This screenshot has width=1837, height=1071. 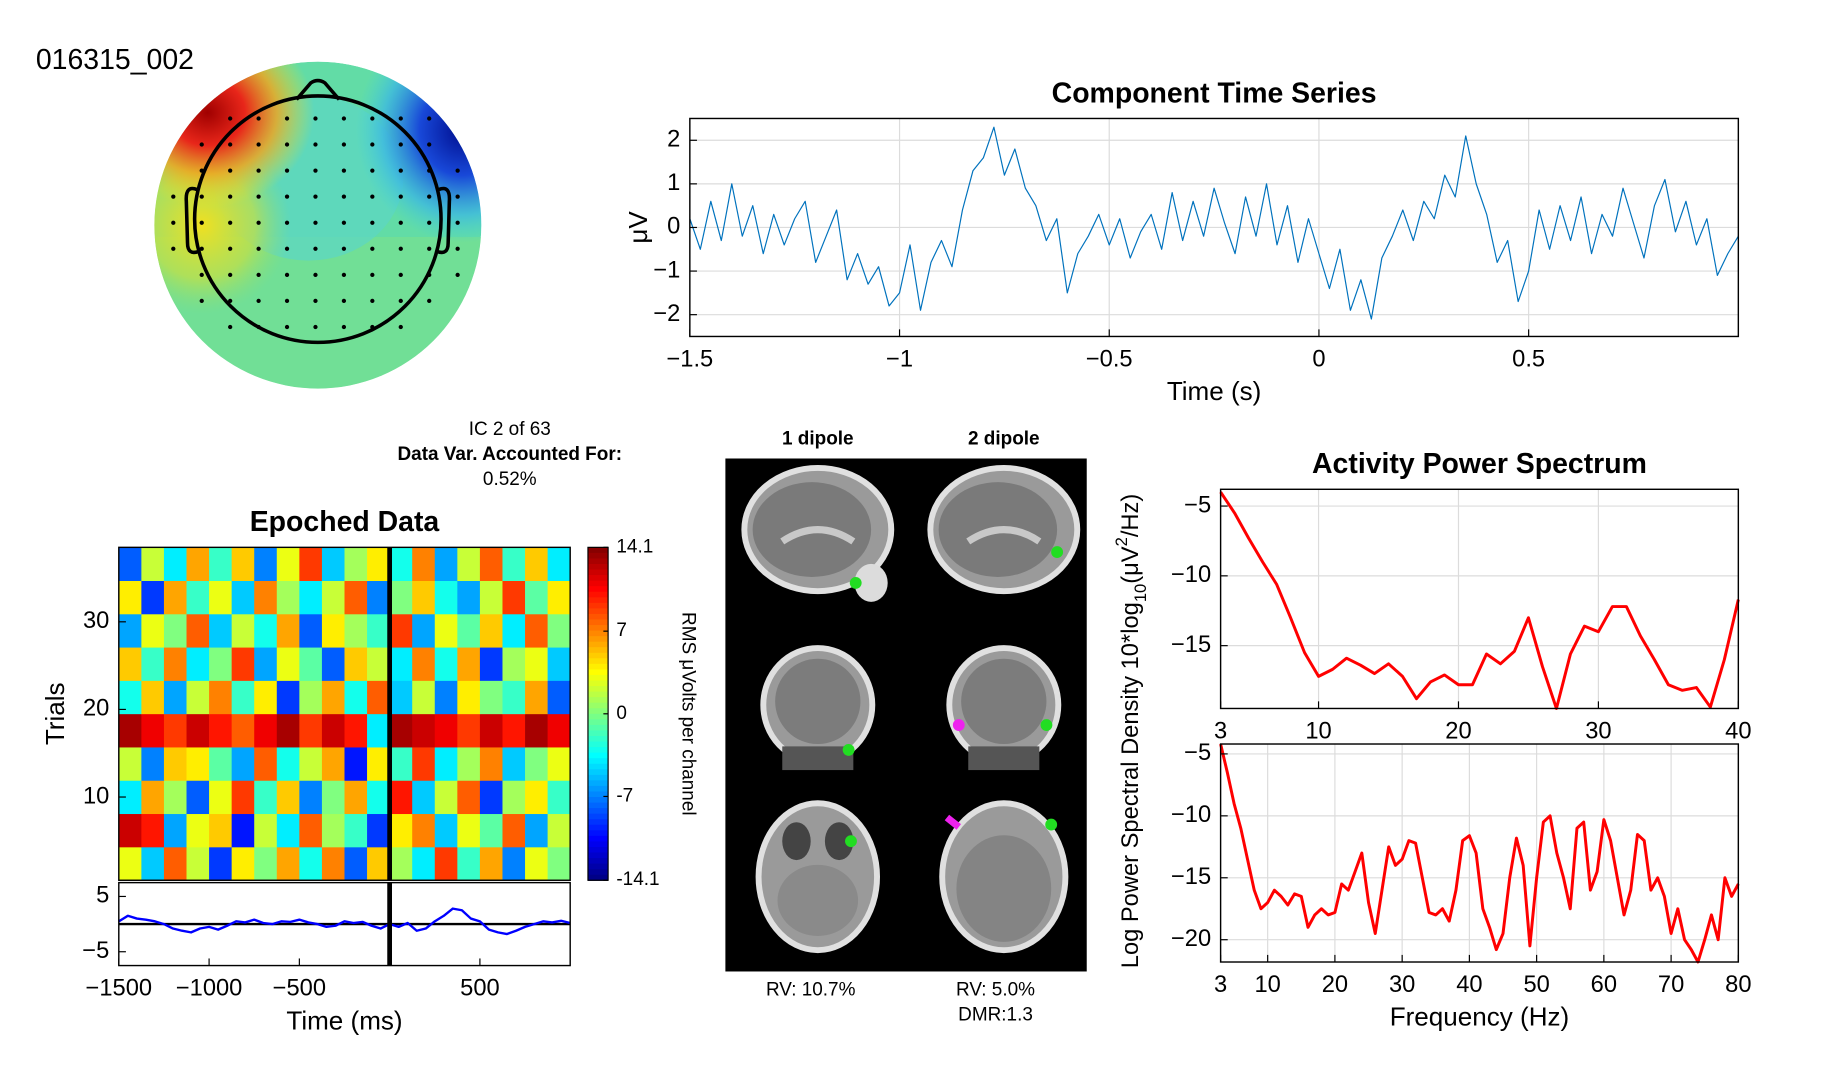 What do you see at coordinates (1318, 359) in the screenshot?
I see `x-tick-label: 0` at bounding box center [1318, 359].